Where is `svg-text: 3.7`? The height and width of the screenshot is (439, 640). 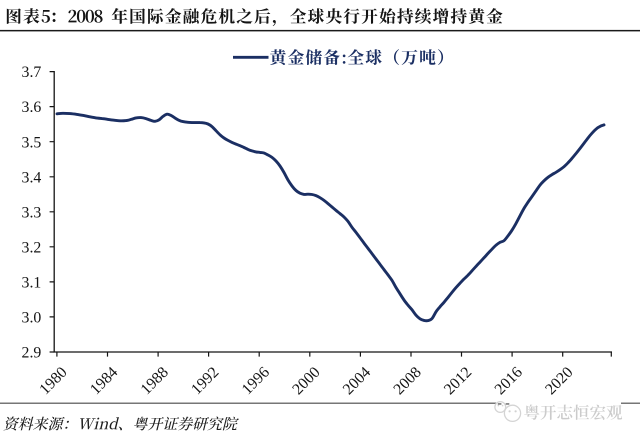
svg-text: 3.7 is located at coordinates (32, 72).